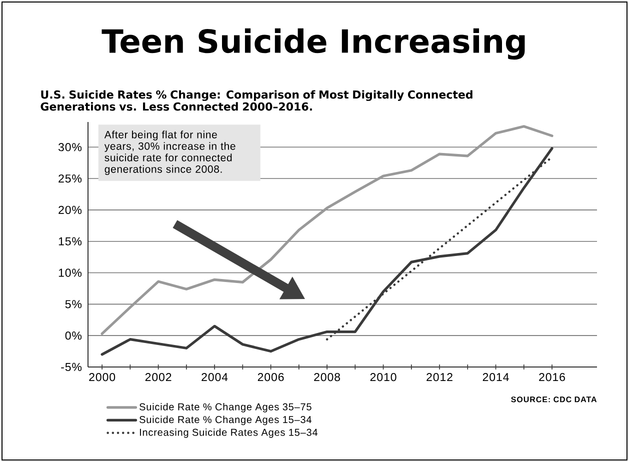 The image size is (629, 462). Describe the element at coordinates (495, 377) in the screenshot. I see `x-tick-label: 2014` at that location.